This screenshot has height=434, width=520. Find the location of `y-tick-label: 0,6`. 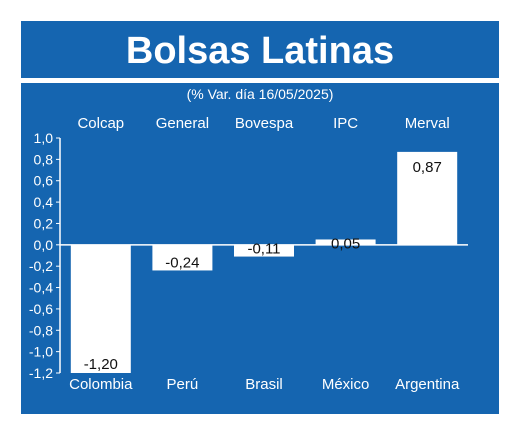

y-tick-label: 0,6 is located at coordinates (44, 181).